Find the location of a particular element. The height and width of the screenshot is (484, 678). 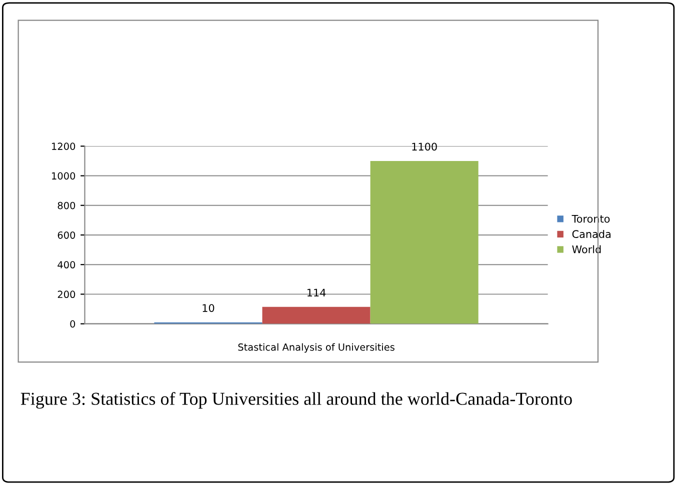

y-tick-label: 1200 is located at coordinates (64, 146).